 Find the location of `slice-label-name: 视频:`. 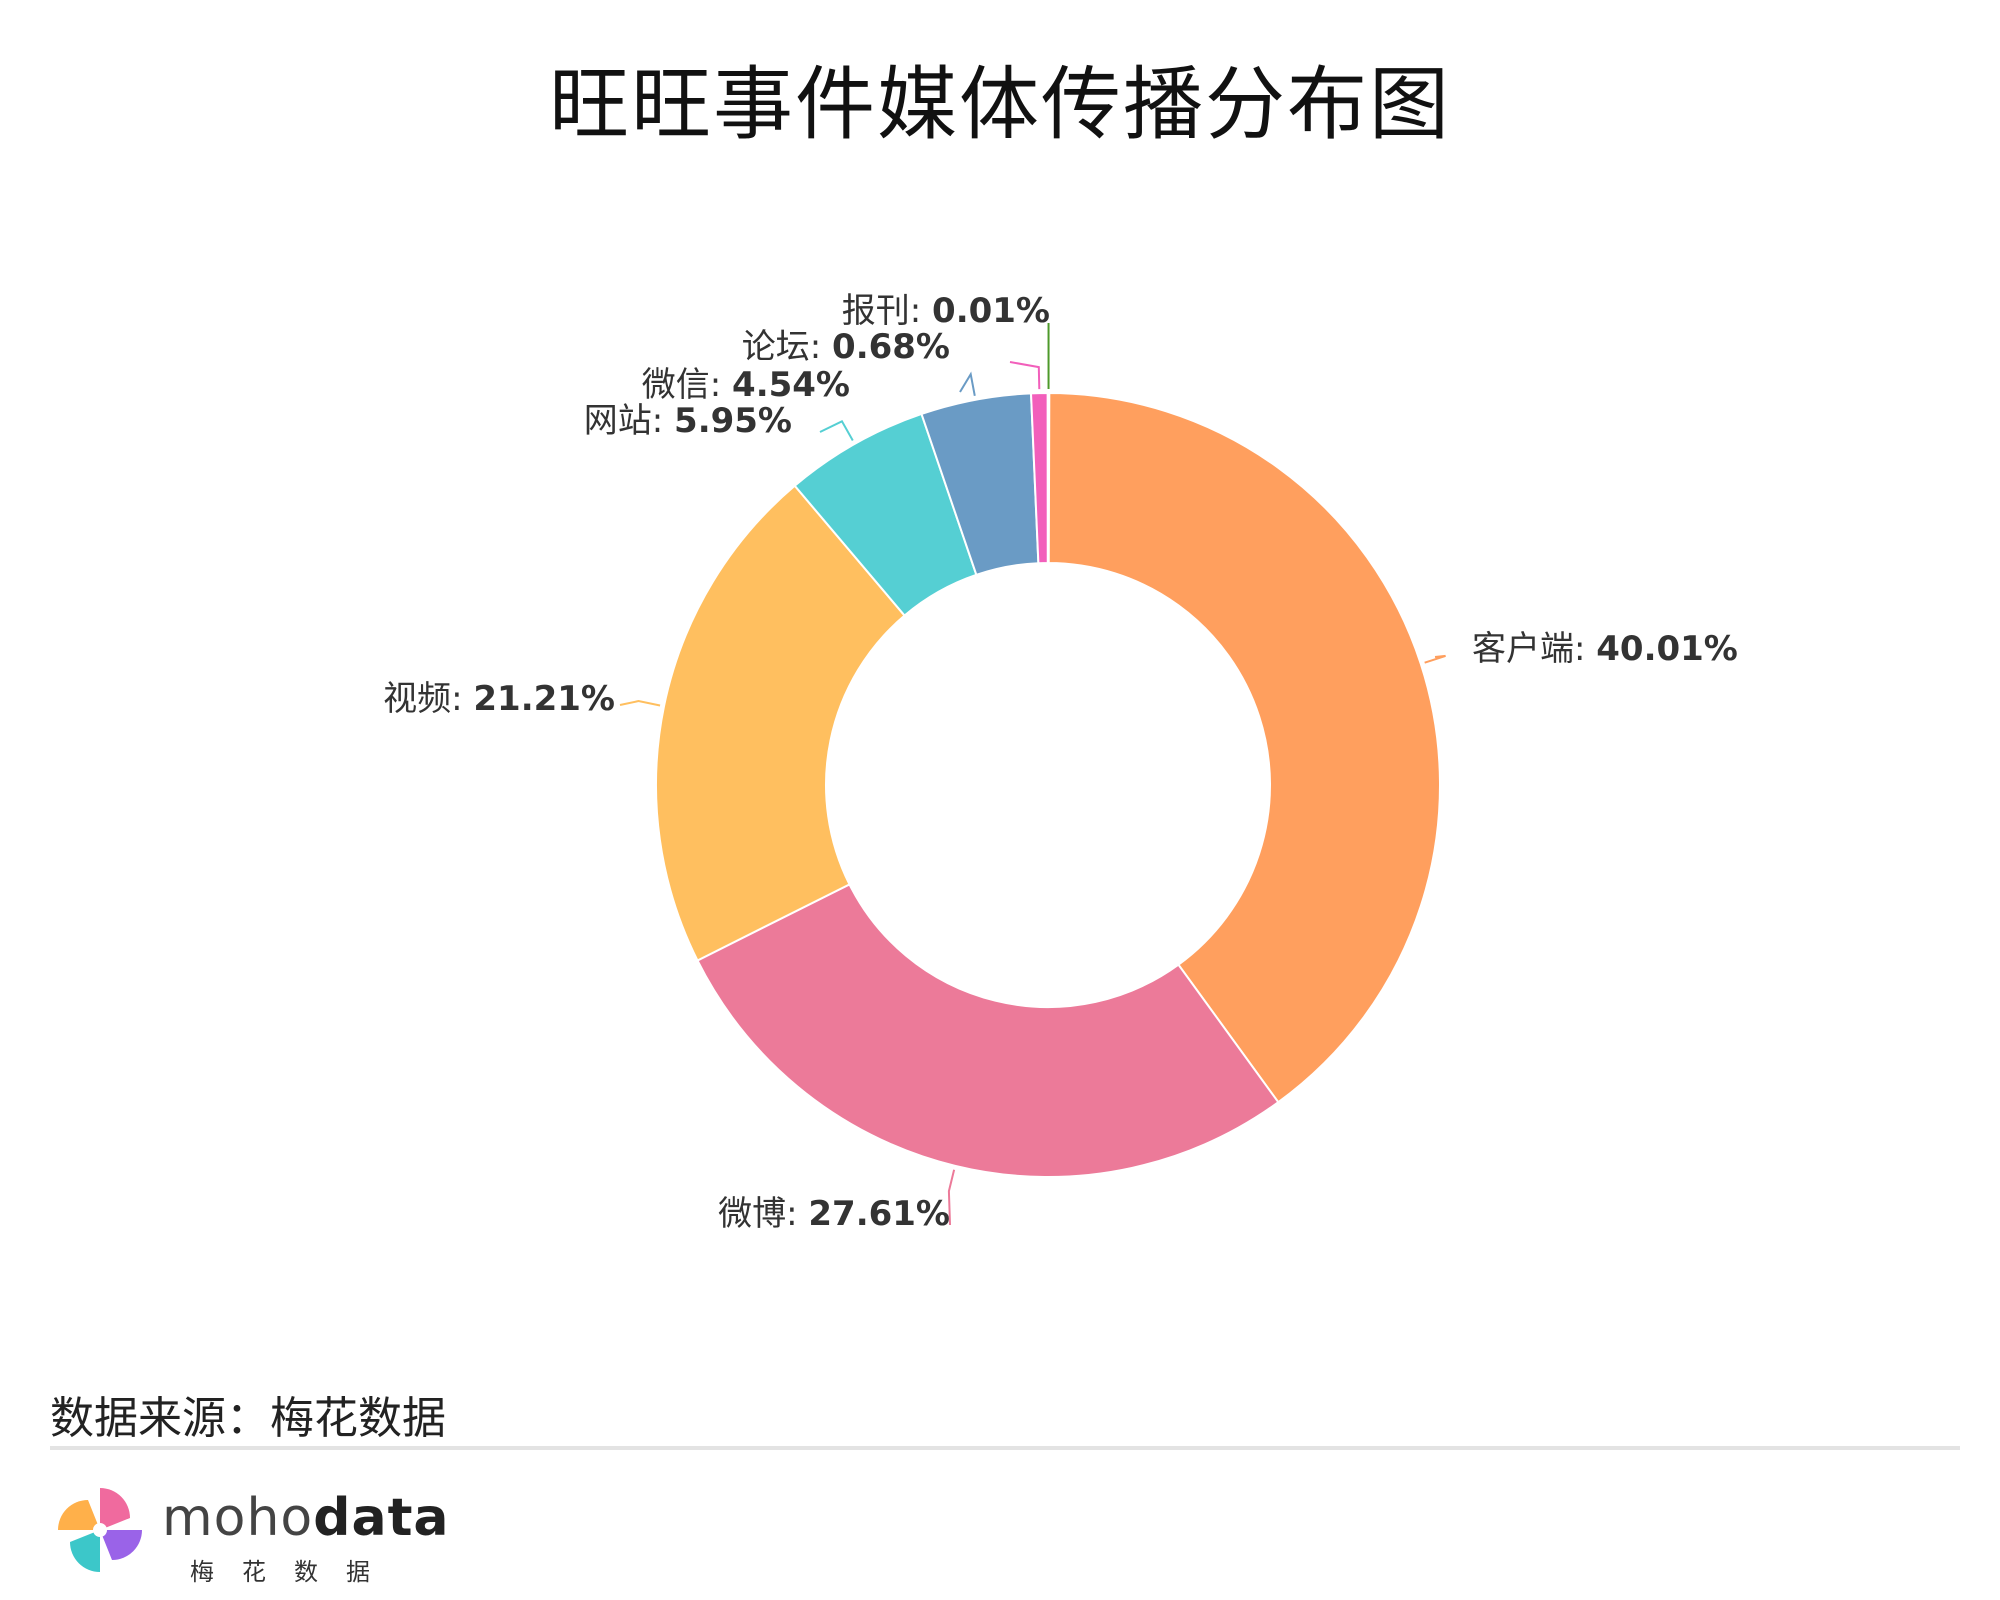

slice-label-name: 视频: is located at coordinates (428, 699).